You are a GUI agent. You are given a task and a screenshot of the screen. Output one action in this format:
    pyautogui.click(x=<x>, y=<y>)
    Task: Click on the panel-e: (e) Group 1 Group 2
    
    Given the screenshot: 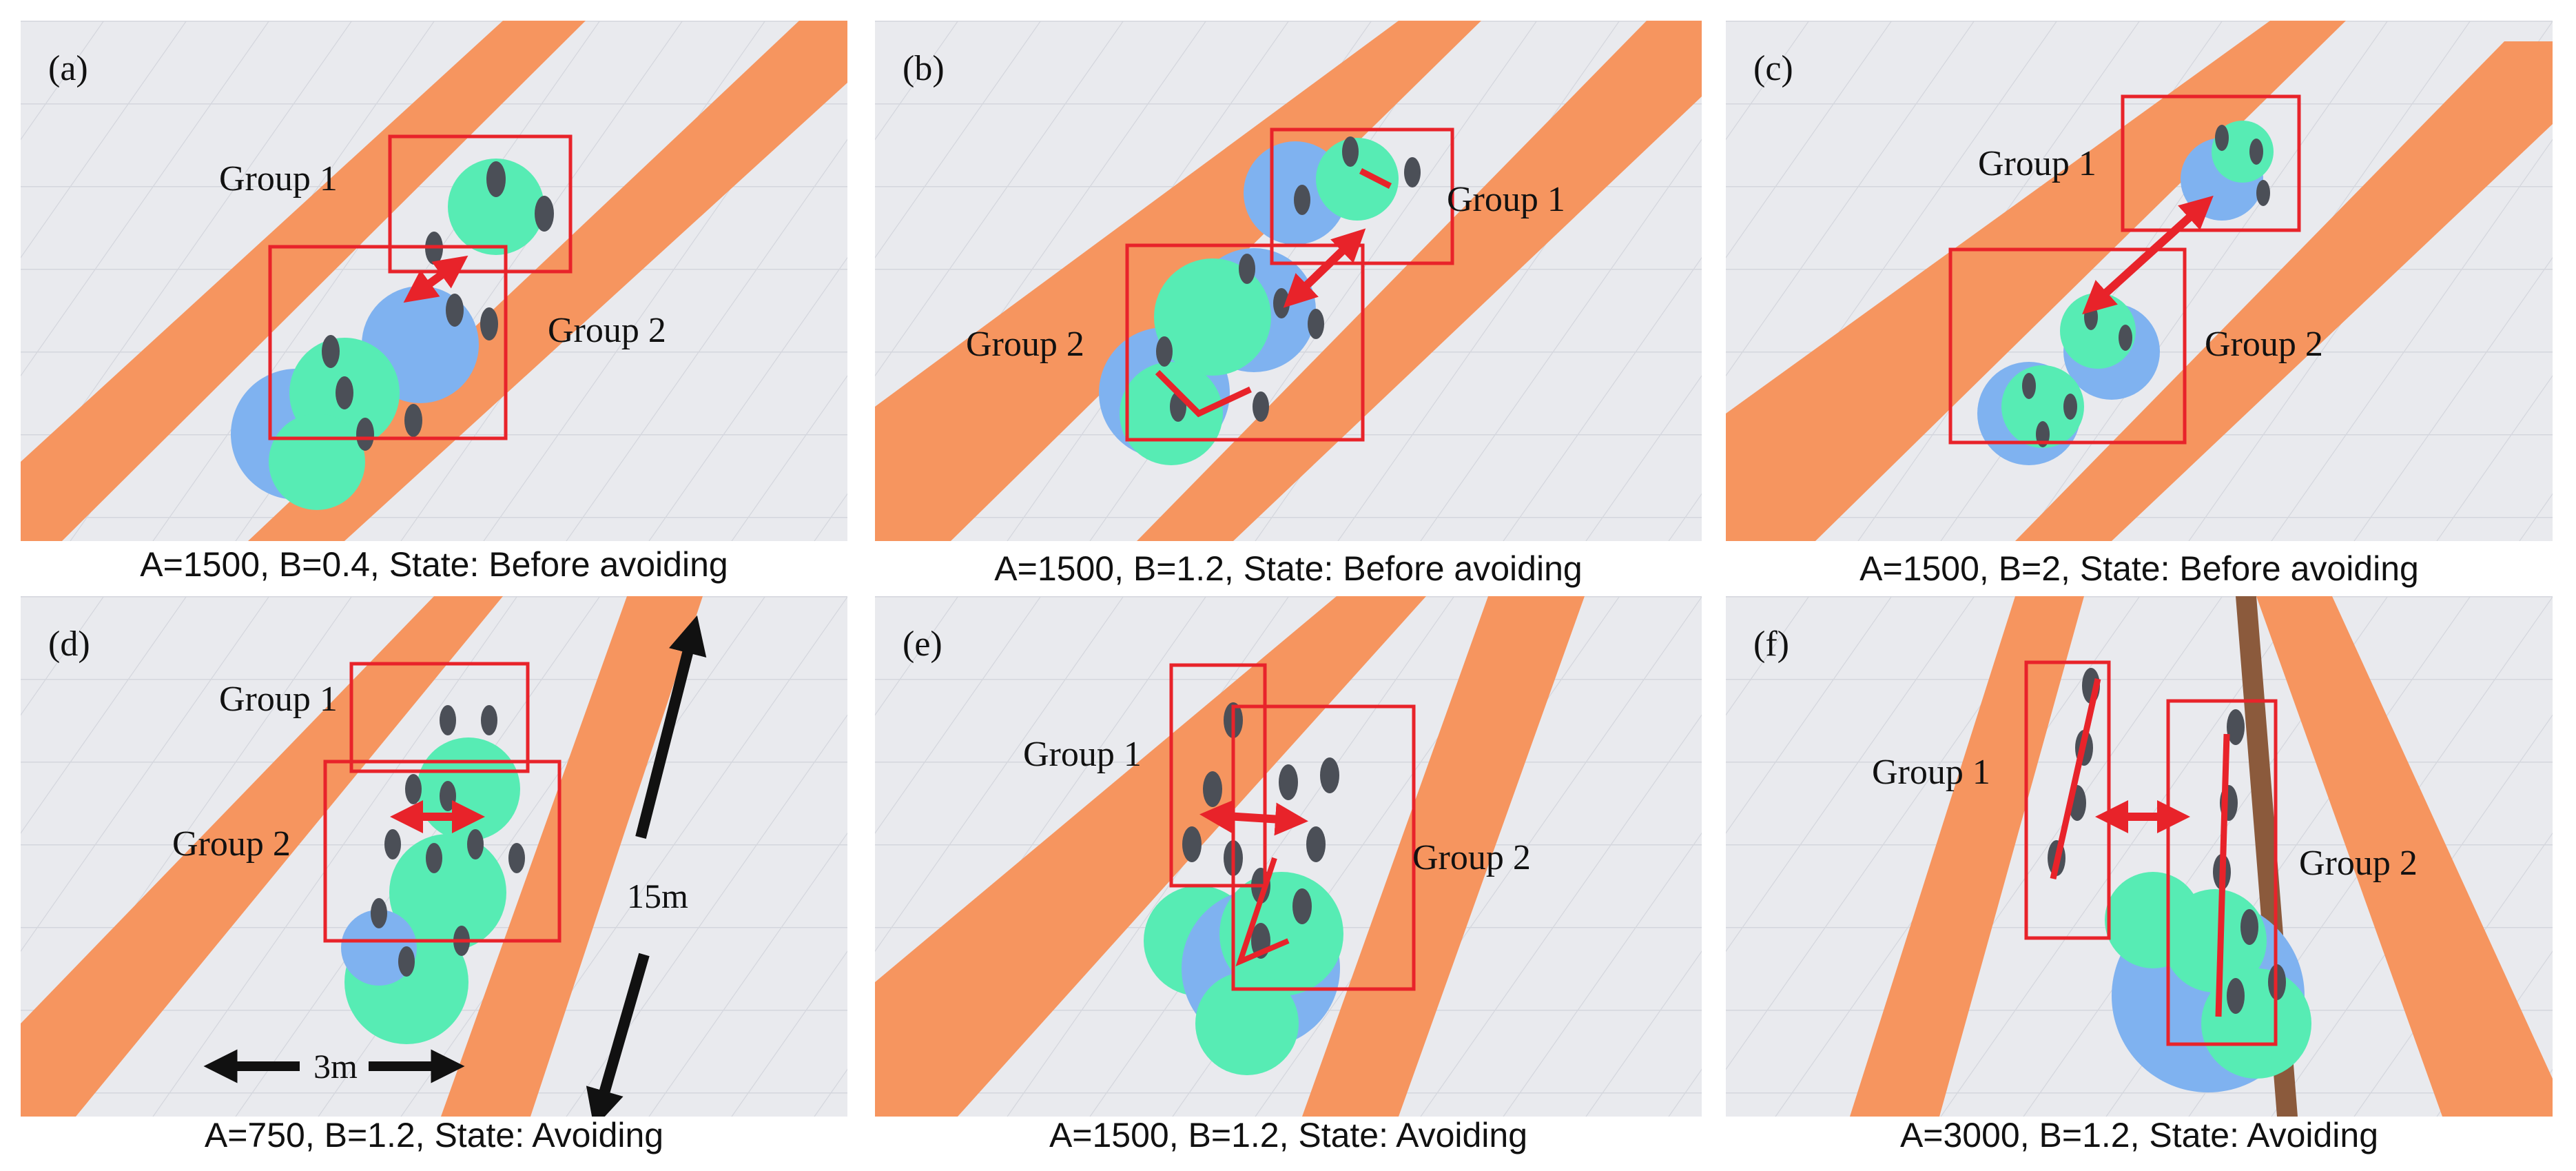 What is the action you would take?
    pyautogui.click(x=1288, y=856)
    